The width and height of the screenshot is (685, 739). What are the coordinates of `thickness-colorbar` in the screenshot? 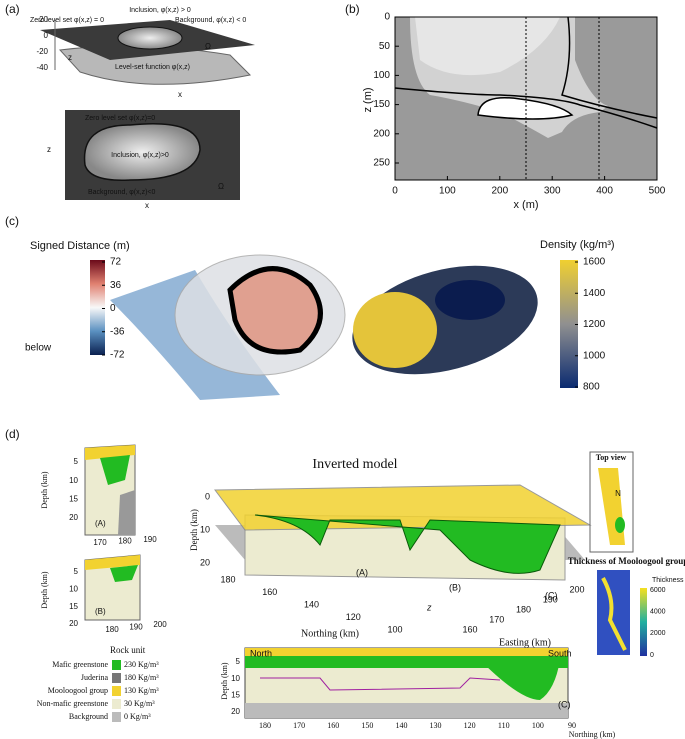 It's located at (643, 622).